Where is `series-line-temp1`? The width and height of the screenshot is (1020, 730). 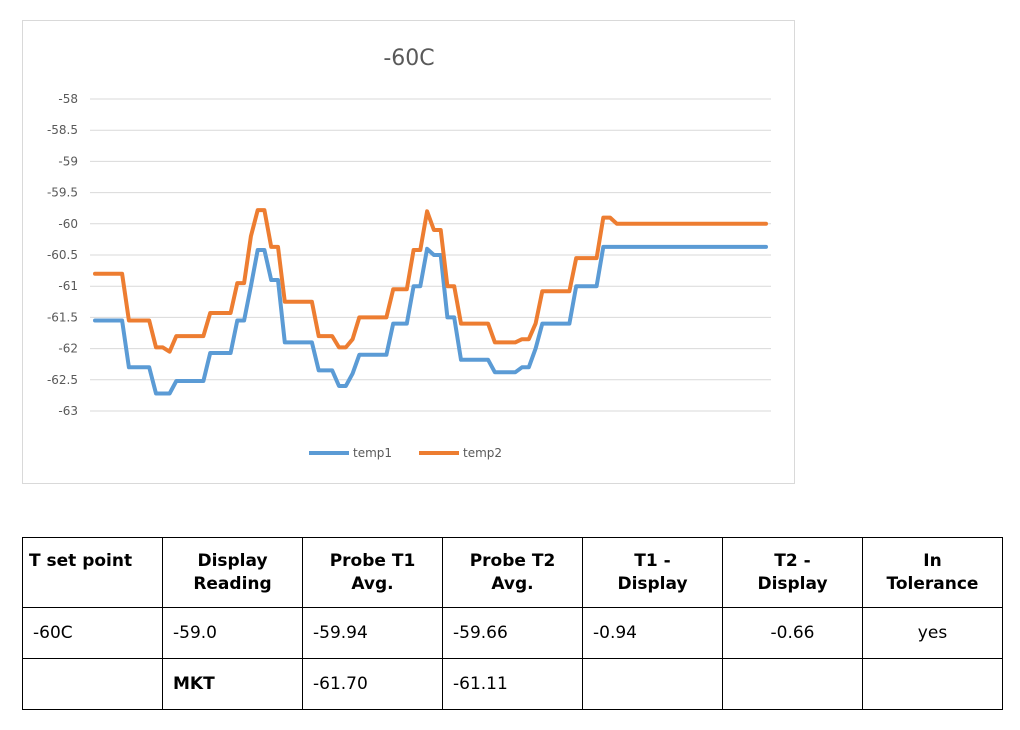 series-line-temp1 is located at coordinates (430, 320).